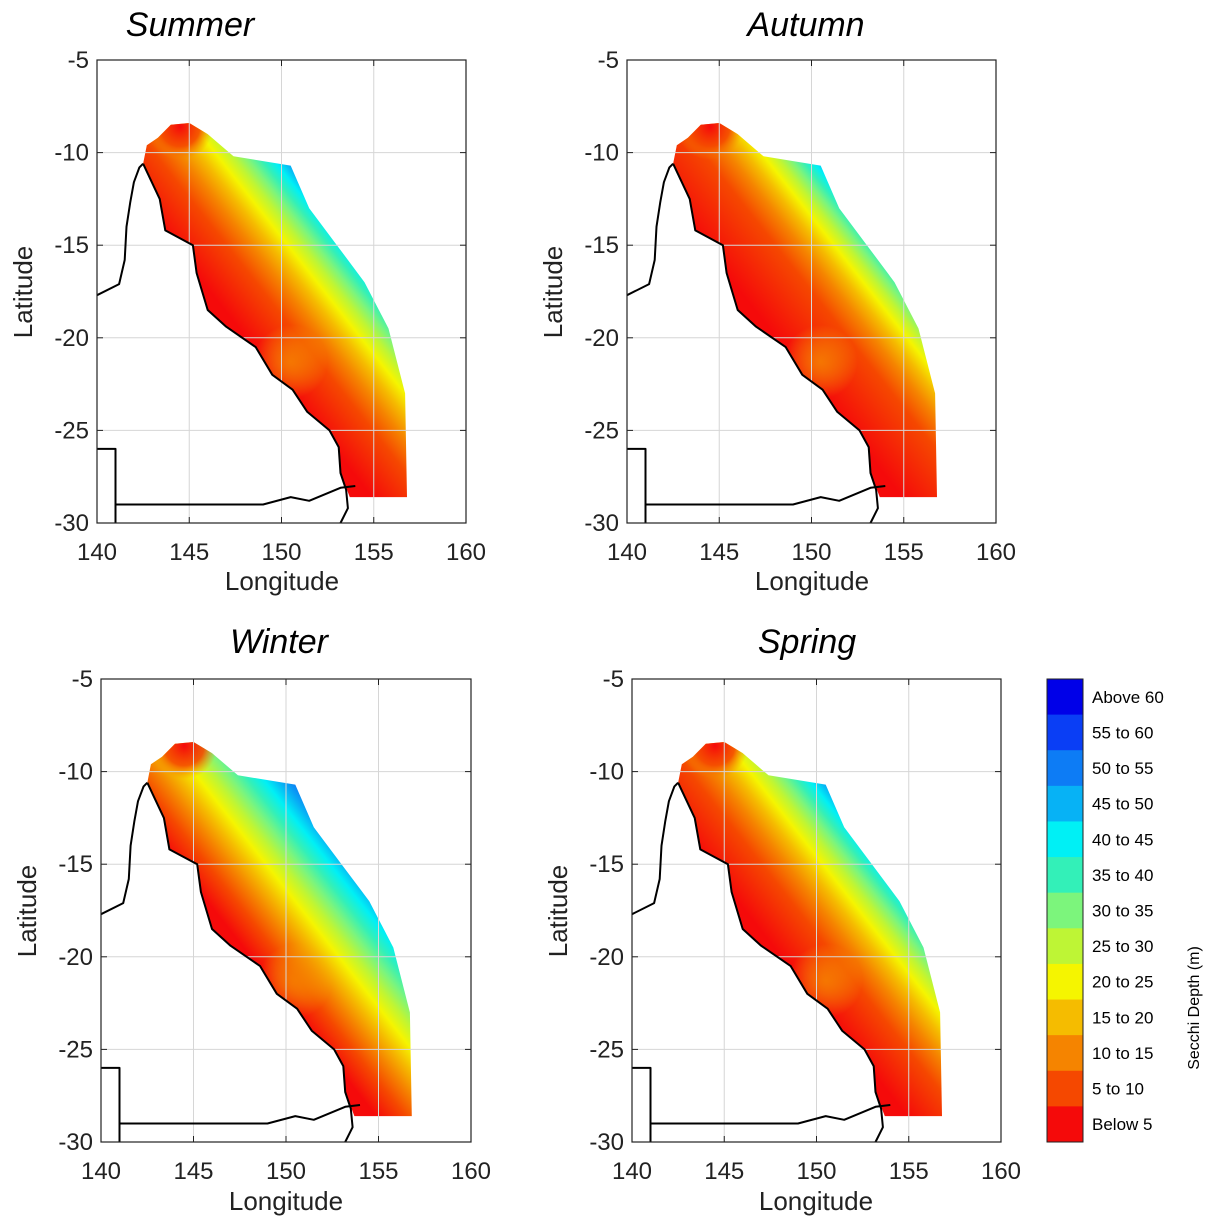  Describe the element at coordinates (804, 25) in the screenshot. I see `panel-title-autumn: Autumn` at that location.